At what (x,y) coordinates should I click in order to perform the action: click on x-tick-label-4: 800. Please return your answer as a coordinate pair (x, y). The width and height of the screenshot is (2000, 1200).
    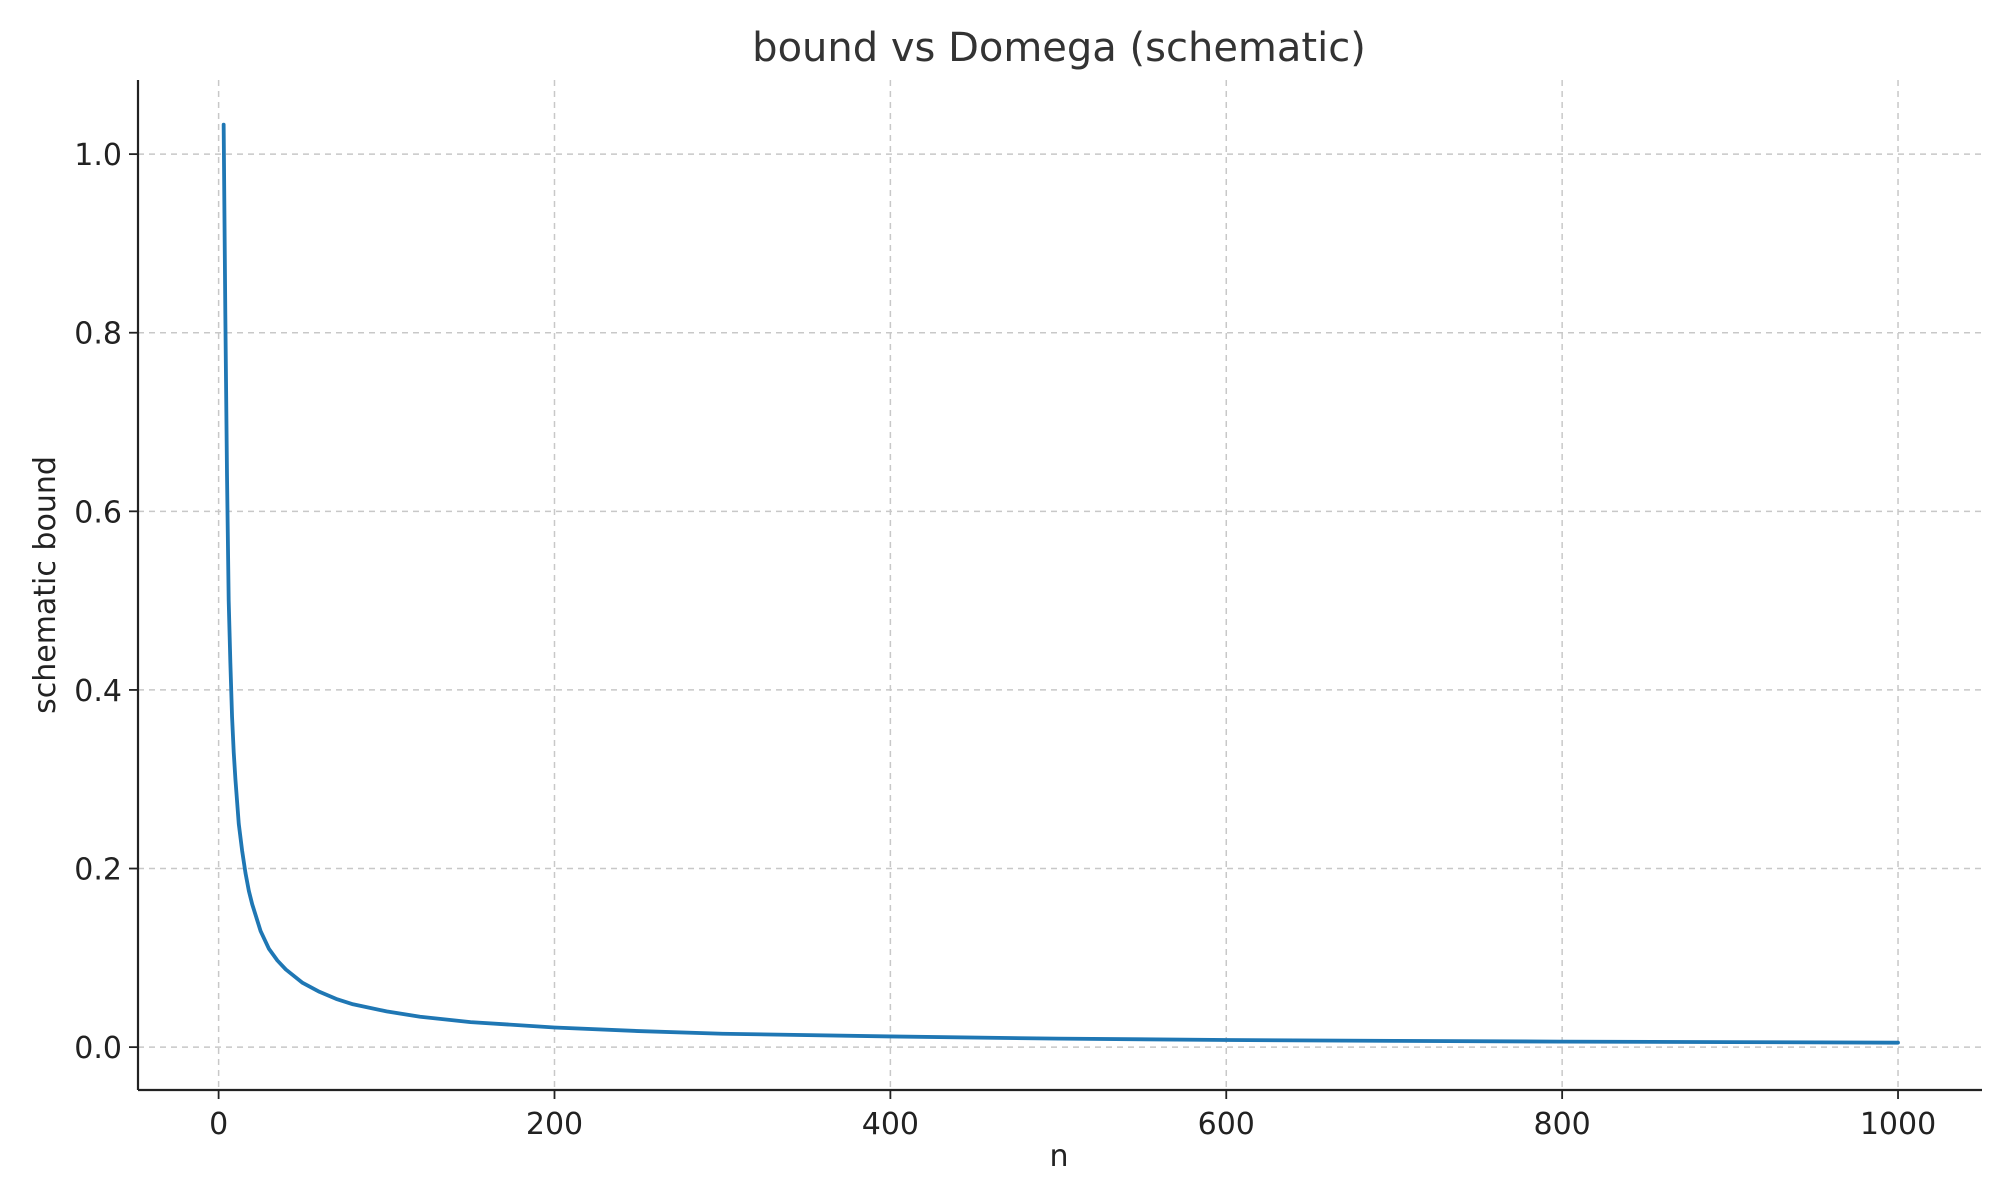
    Looking at the image, I should click on (1562, 1124).